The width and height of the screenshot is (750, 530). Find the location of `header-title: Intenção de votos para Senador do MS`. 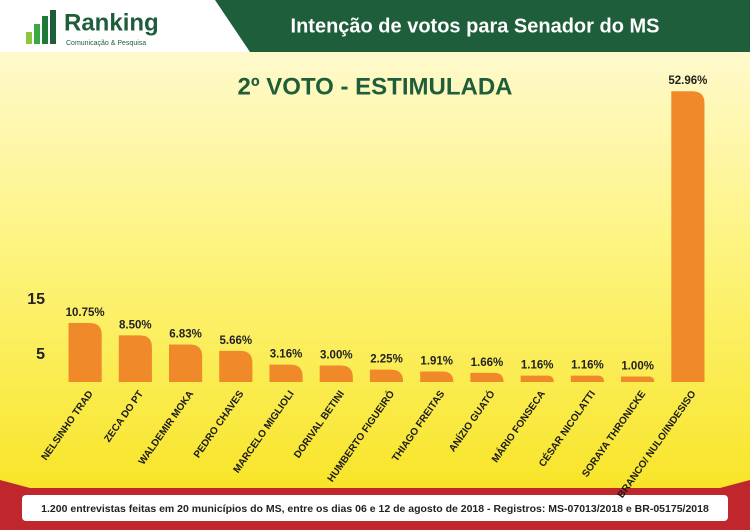

header-title: Intenção de votos para Senador do MS is located at coordinates (475, 26).